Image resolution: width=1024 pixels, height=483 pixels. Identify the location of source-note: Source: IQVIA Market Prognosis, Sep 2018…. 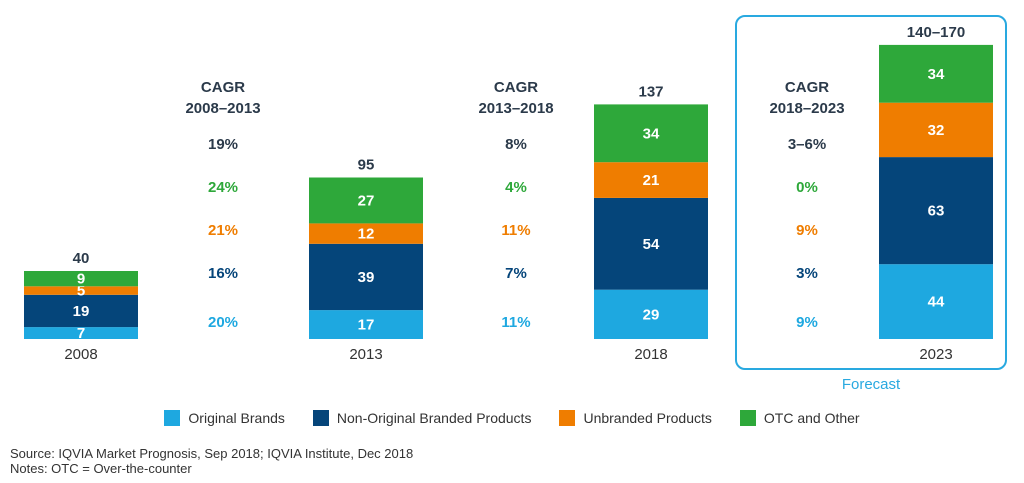
(212, 453).